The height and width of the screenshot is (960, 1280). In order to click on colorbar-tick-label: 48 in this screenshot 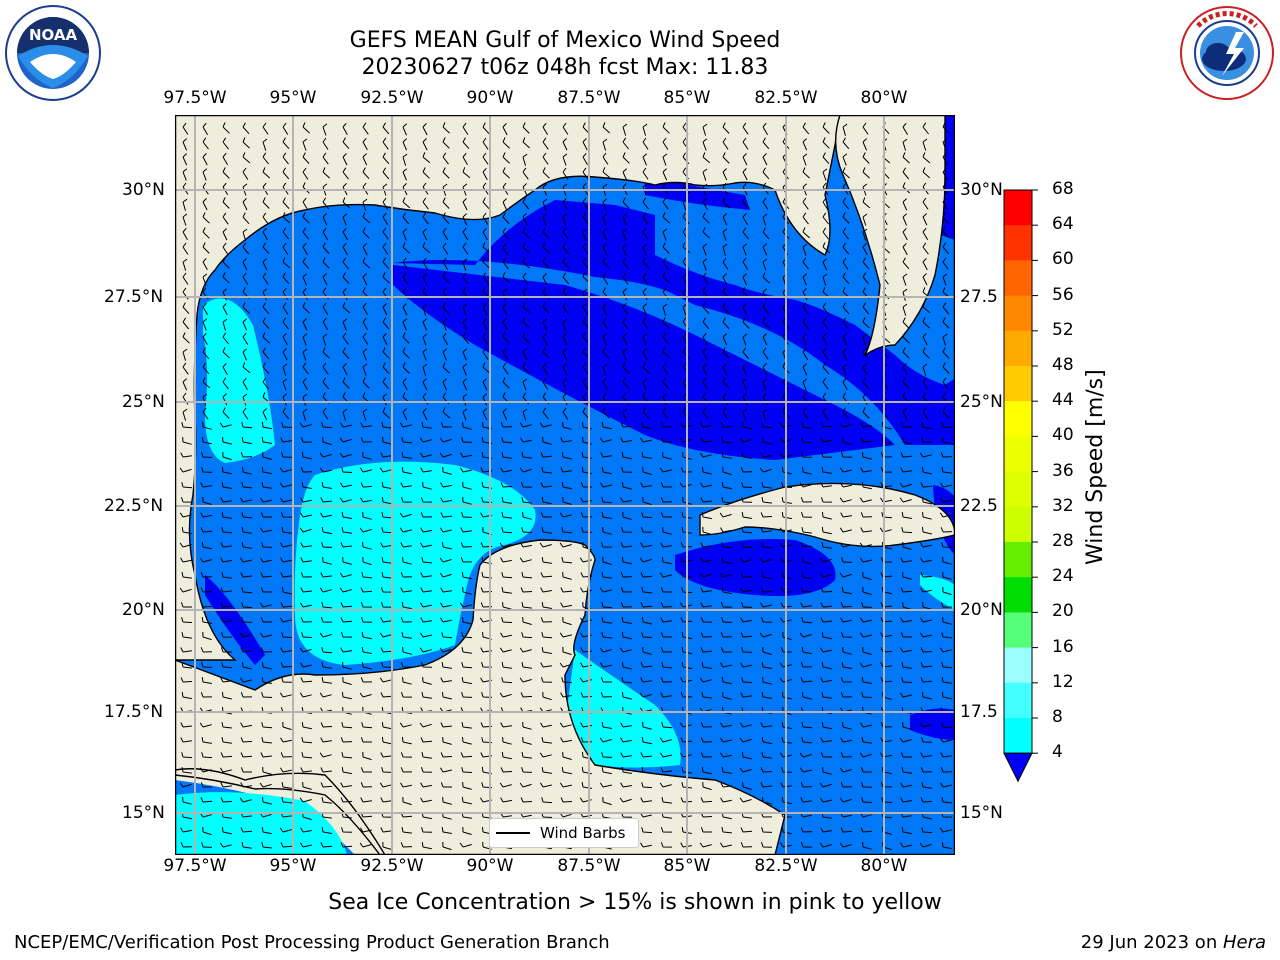, I will do `click(1063, 365)`.